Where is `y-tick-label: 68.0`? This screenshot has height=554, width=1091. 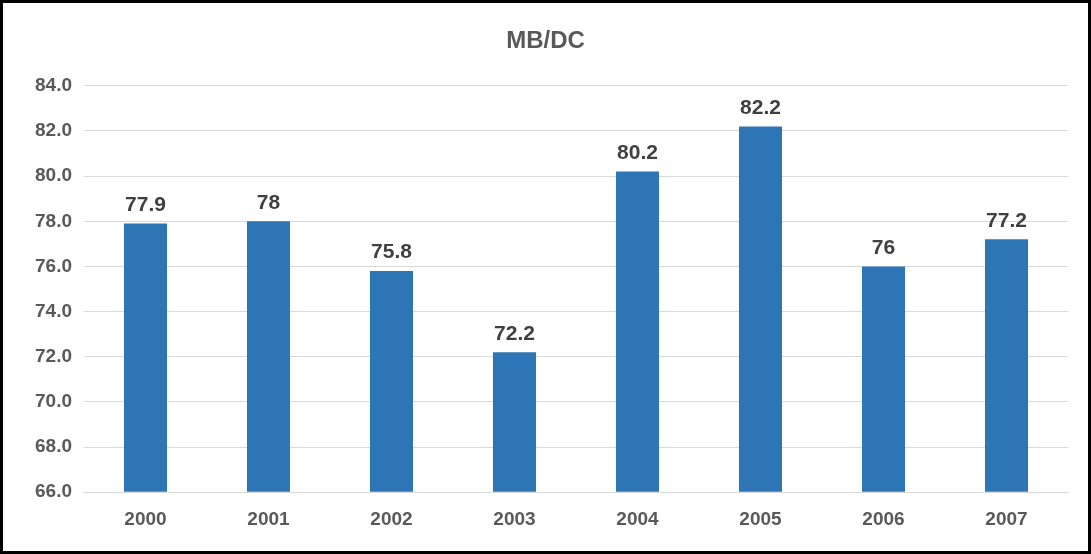
y-tick-label: 68.0 is located at coordinates (53, 446).